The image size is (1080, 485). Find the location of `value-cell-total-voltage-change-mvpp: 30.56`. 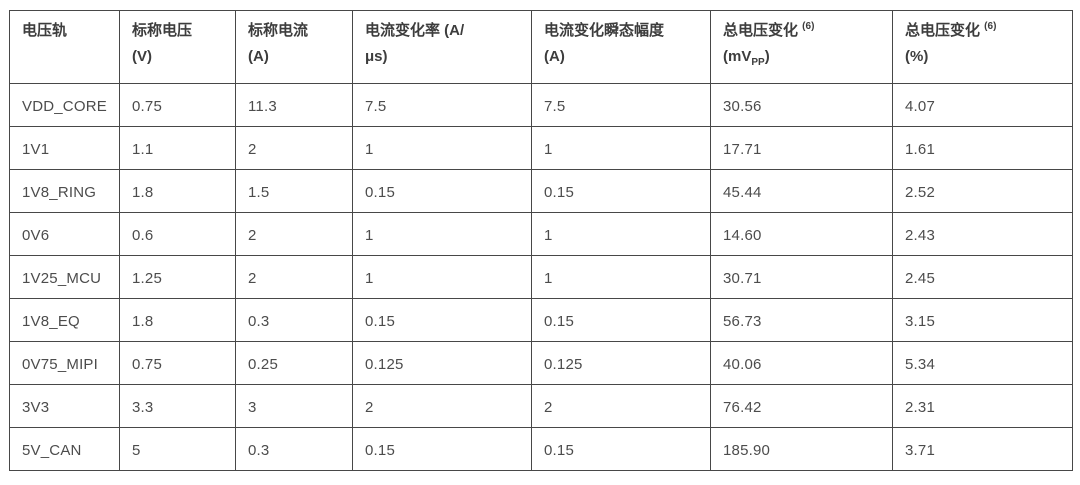

value-cell-total-voltage-change-mvpp: 30.56 is located at coordinates (801, 105).